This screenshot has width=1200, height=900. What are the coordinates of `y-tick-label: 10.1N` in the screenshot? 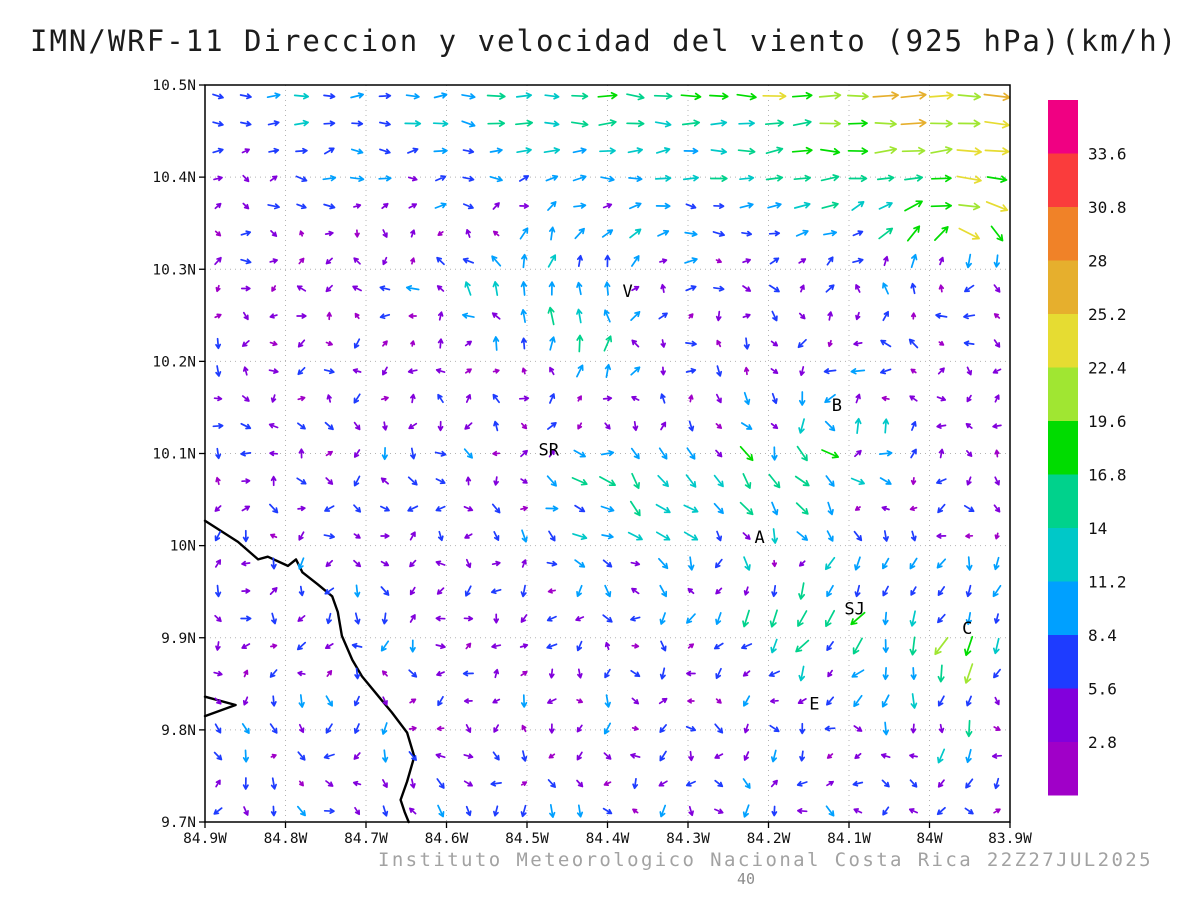 It's located at (174, 455).